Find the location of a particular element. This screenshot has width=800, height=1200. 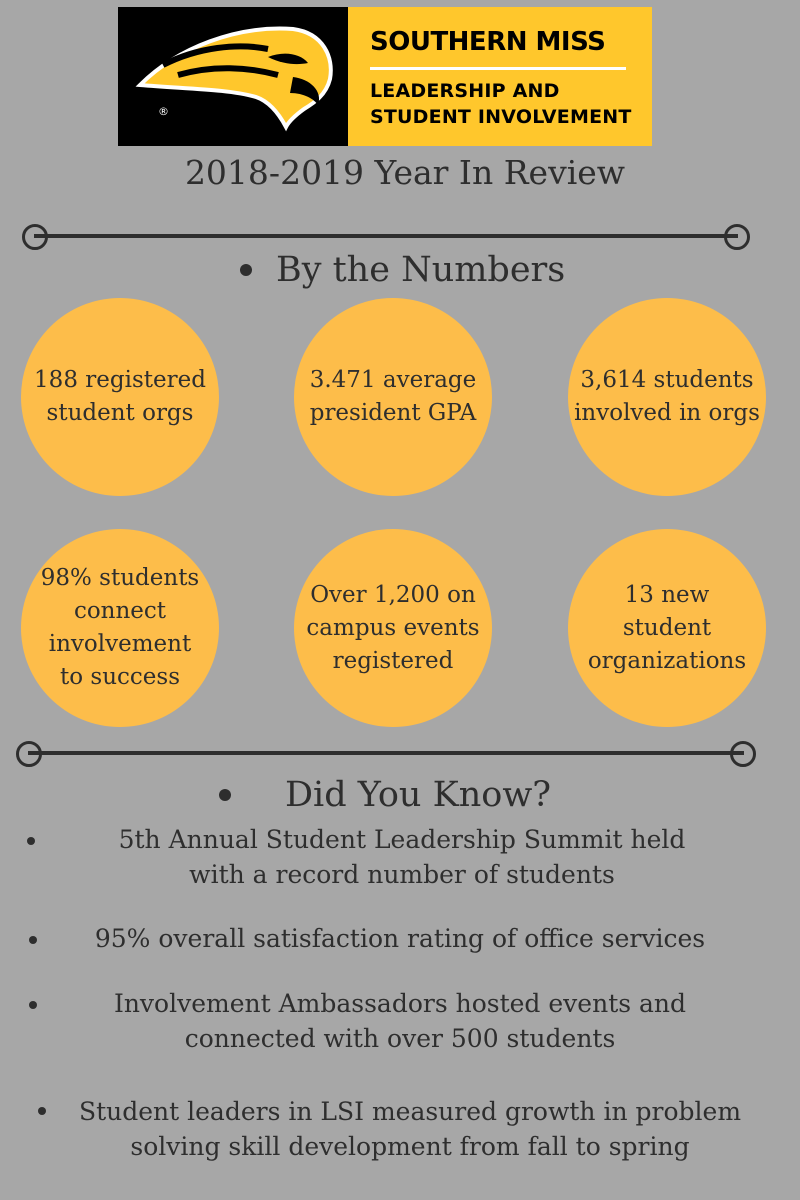

numbers-heading-text: By the Numbers is located at coordinates (421, 270).